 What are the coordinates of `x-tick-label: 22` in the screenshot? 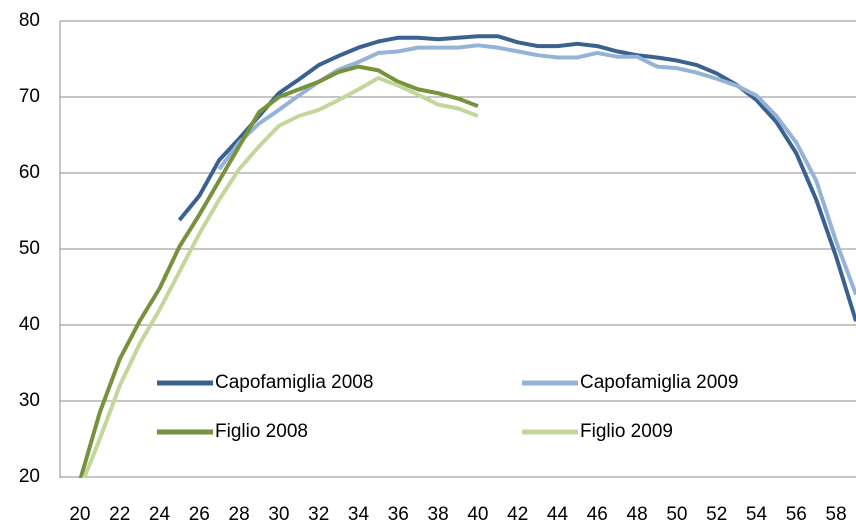 It's located at (119, 514).